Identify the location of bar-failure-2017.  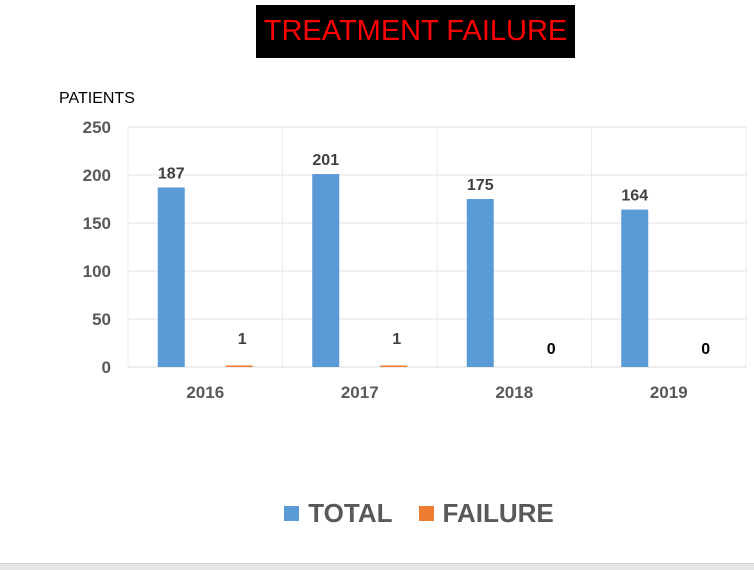
(394, 366).